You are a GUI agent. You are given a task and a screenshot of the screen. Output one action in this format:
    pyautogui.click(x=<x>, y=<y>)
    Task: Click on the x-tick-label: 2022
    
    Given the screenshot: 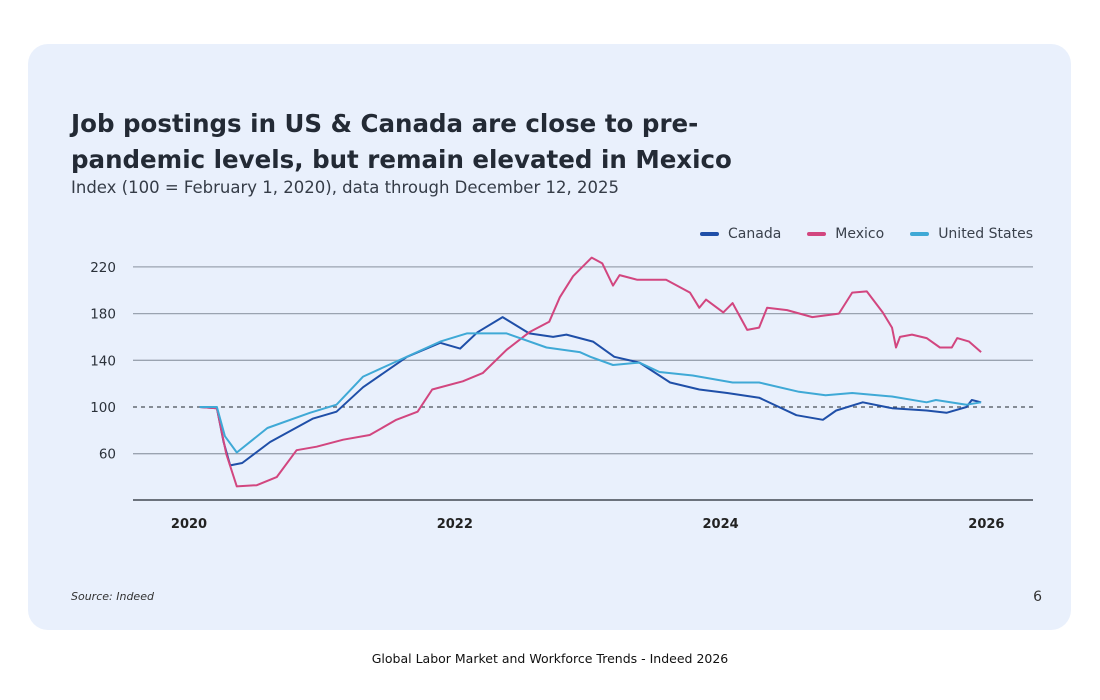 What is the action you would take?
    pyautogui.click(x=455, y=524)
    